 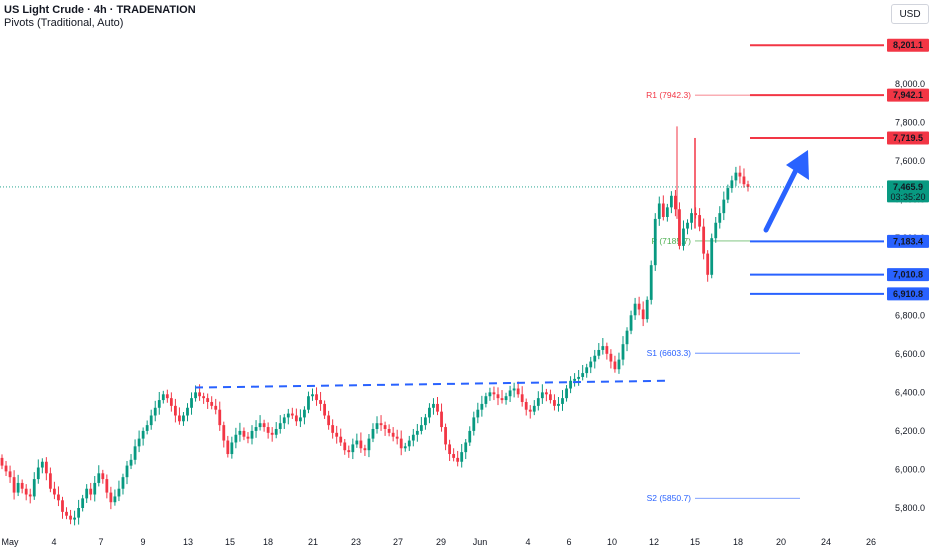 I want to click on x-tick-label: 13, so click(x=188, y=542).